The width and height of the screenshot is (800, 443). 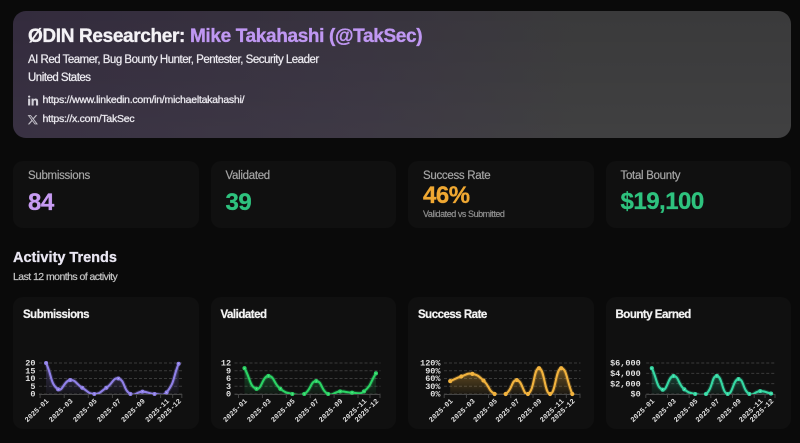 I want to click on svg-text: 9, so click(x=227, y=371).